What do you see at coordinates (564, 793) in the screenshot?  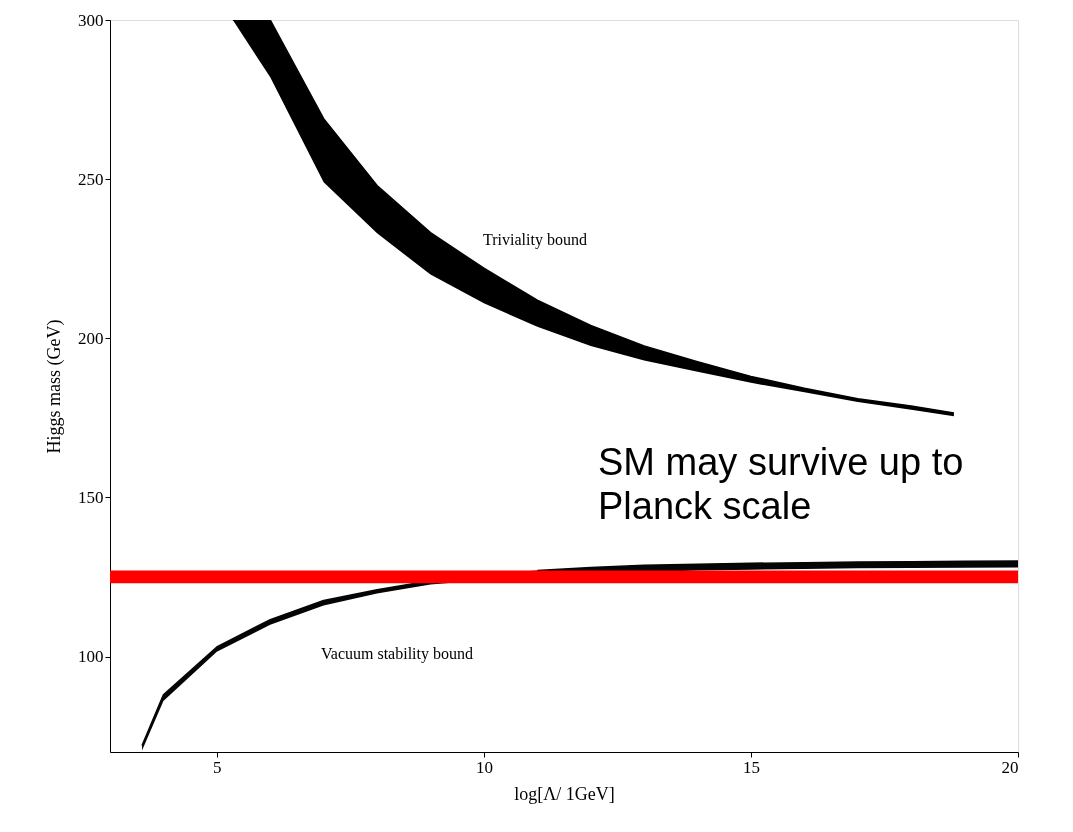 I see `x-axis-title: log[Λ/ 1GeV]` at bounding box center [564, 793].